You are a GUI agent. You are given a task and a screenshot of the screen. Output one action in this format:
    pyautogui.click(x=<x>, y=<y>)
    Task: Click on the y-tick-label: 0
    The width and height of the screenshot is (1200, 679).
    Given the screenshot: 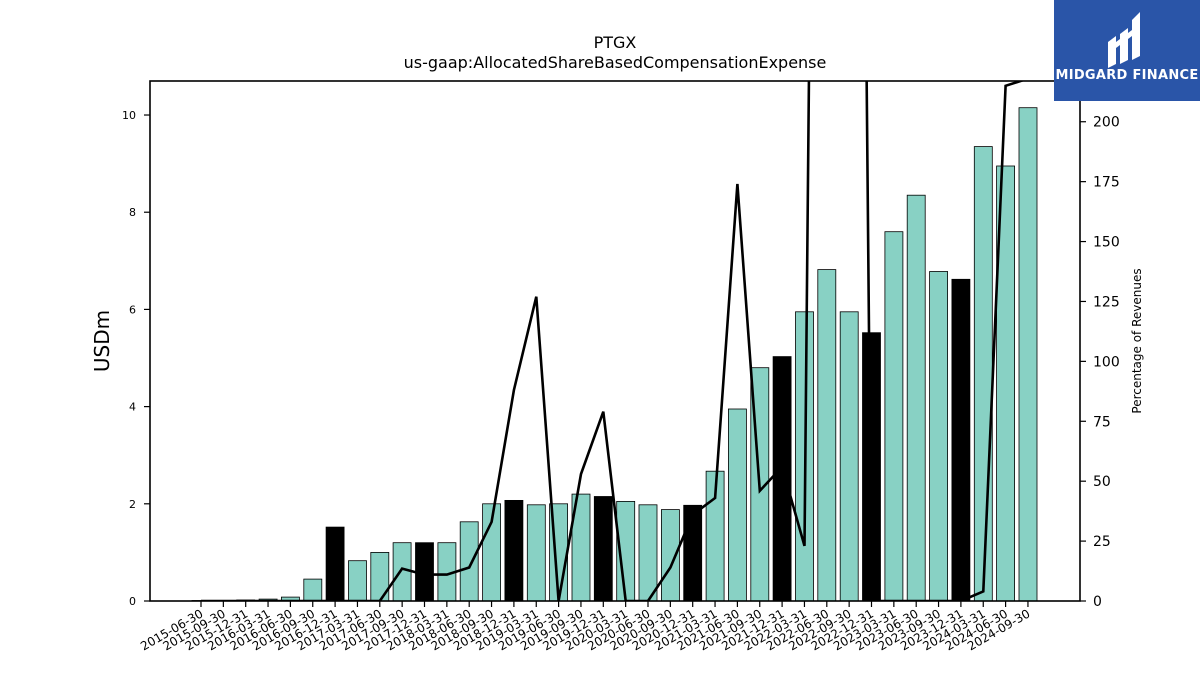 What is the action you would take?
    pyautogui.click(x=132, y=601)
    